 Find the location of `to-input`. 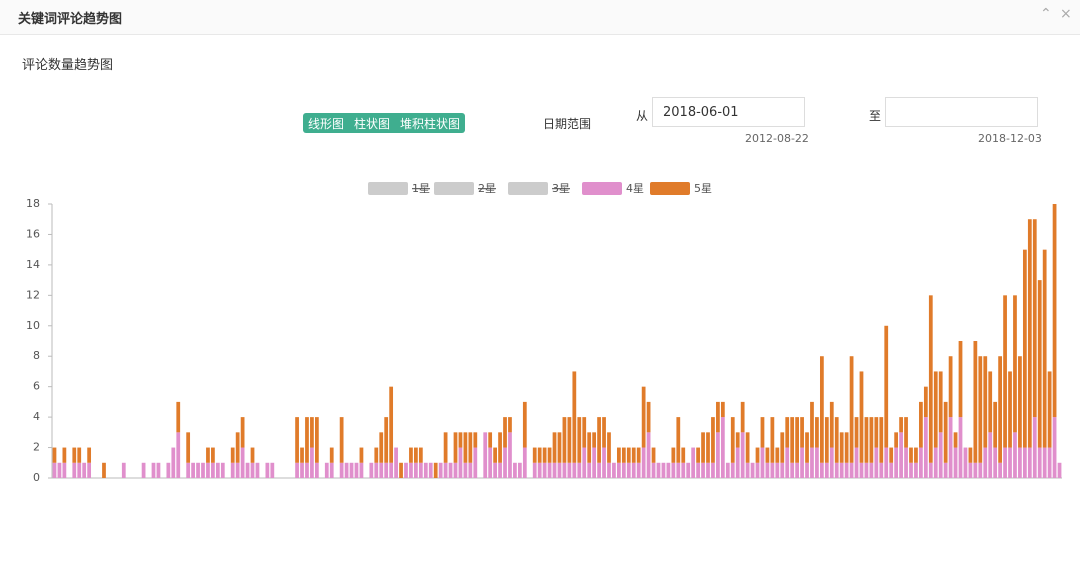

to-input is located at coordinates (961, 112).